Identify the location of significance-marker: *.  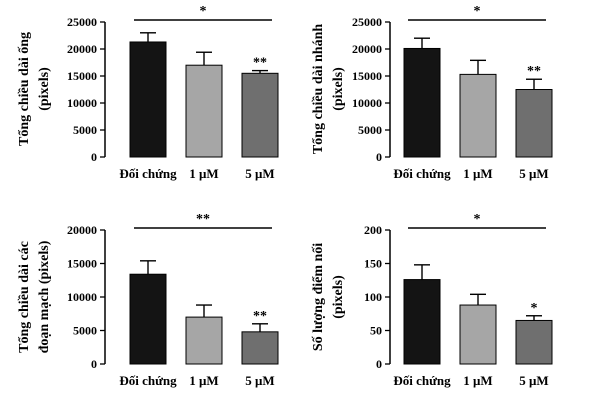
(534, 308).